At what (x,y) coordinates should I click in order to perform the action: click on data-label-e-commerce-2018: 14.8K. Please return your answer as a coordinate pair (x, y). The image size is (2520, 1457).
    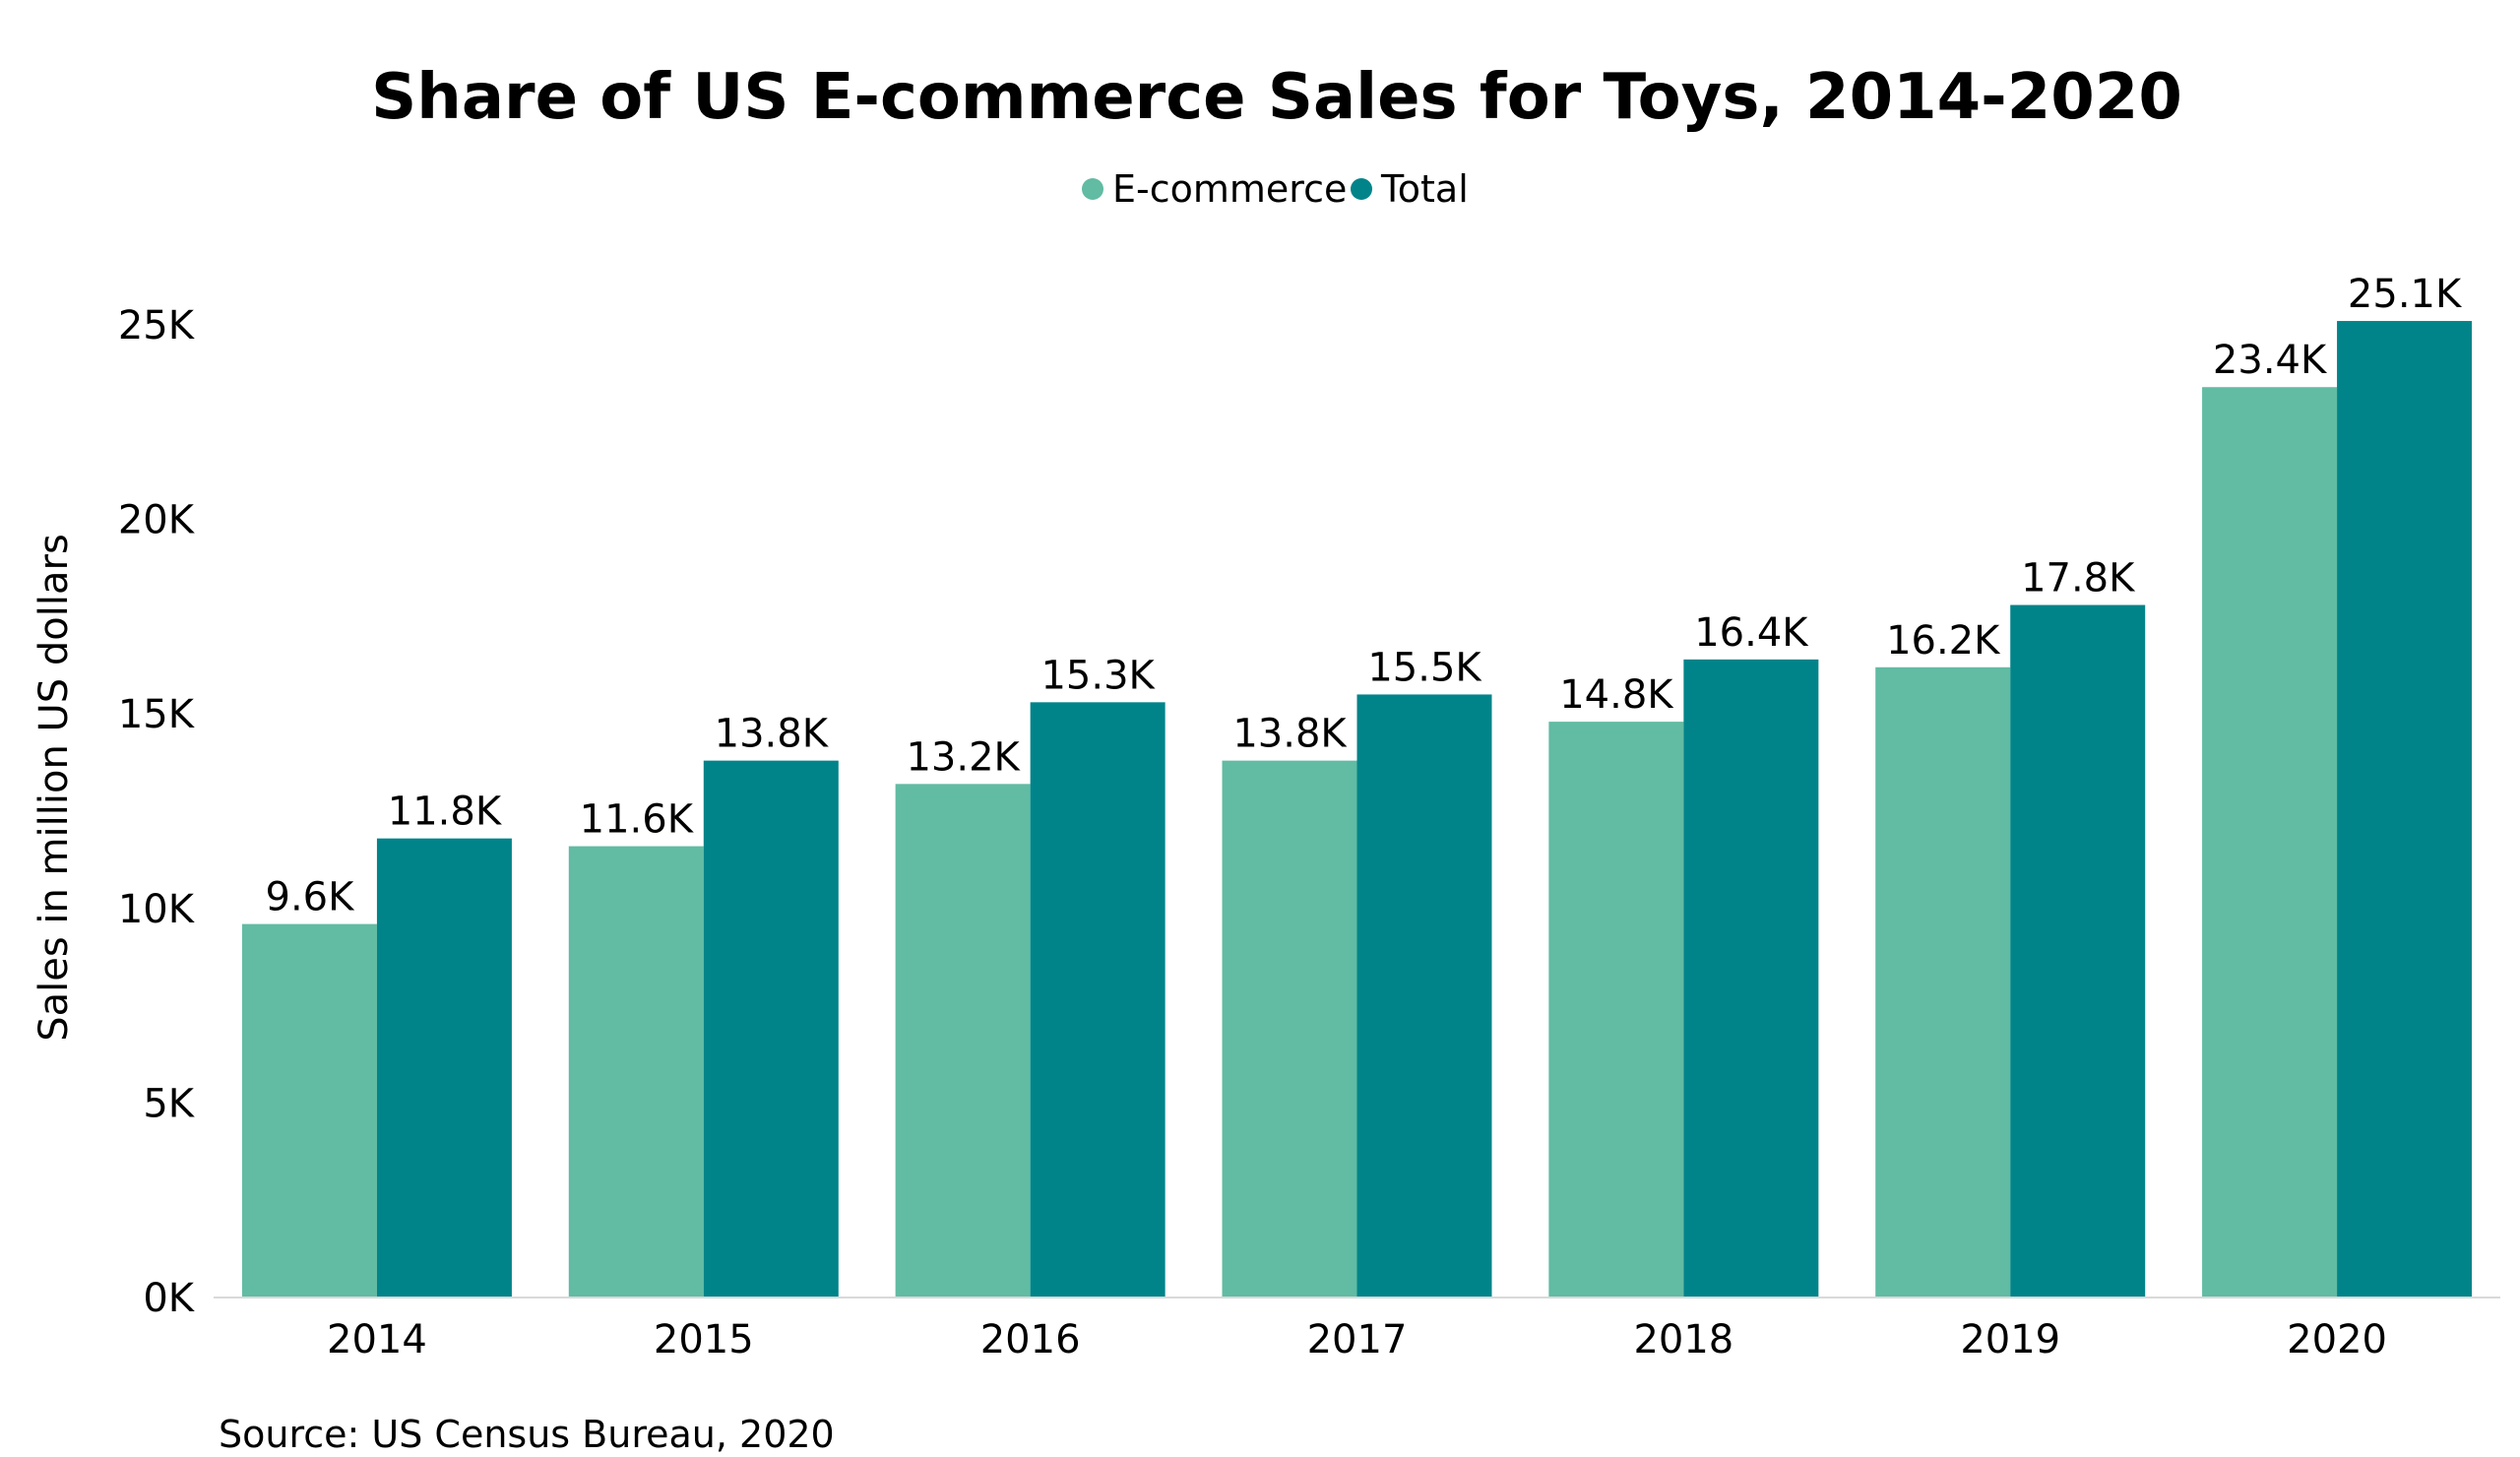
    Looking at the image, I should click on (1616, 695).